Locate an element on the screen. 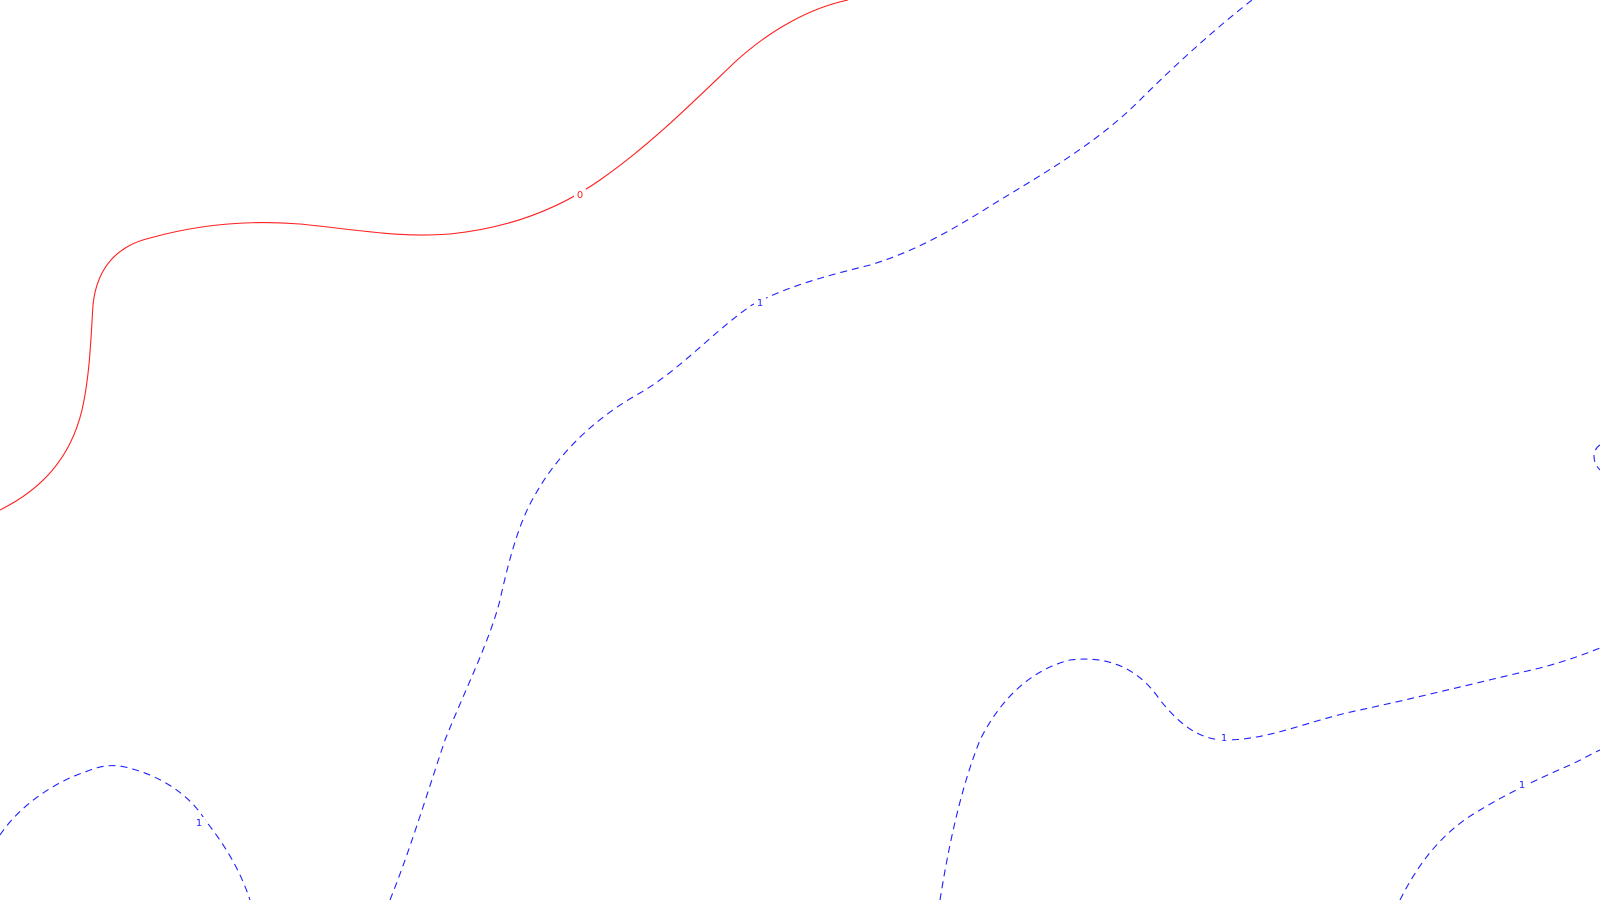 The image size is (1600, 900). contour-label-0: 0 is located at coordinates (580, 195).